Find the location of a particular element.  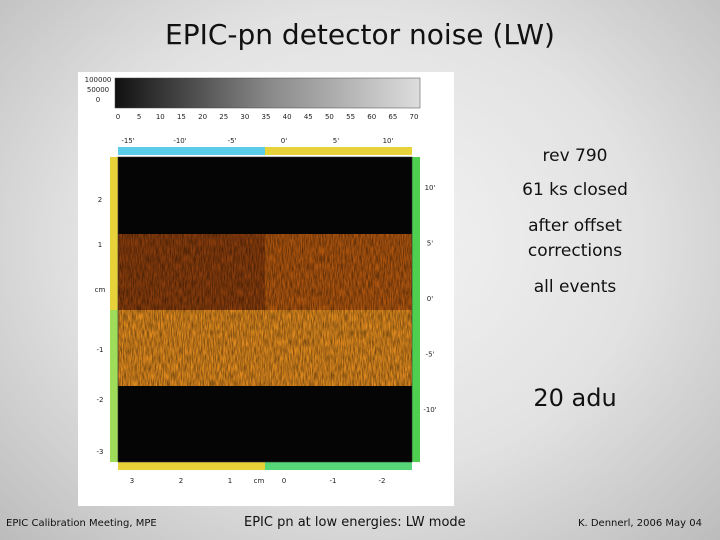

top-tick: 5' is located at coordinates (336, 141).